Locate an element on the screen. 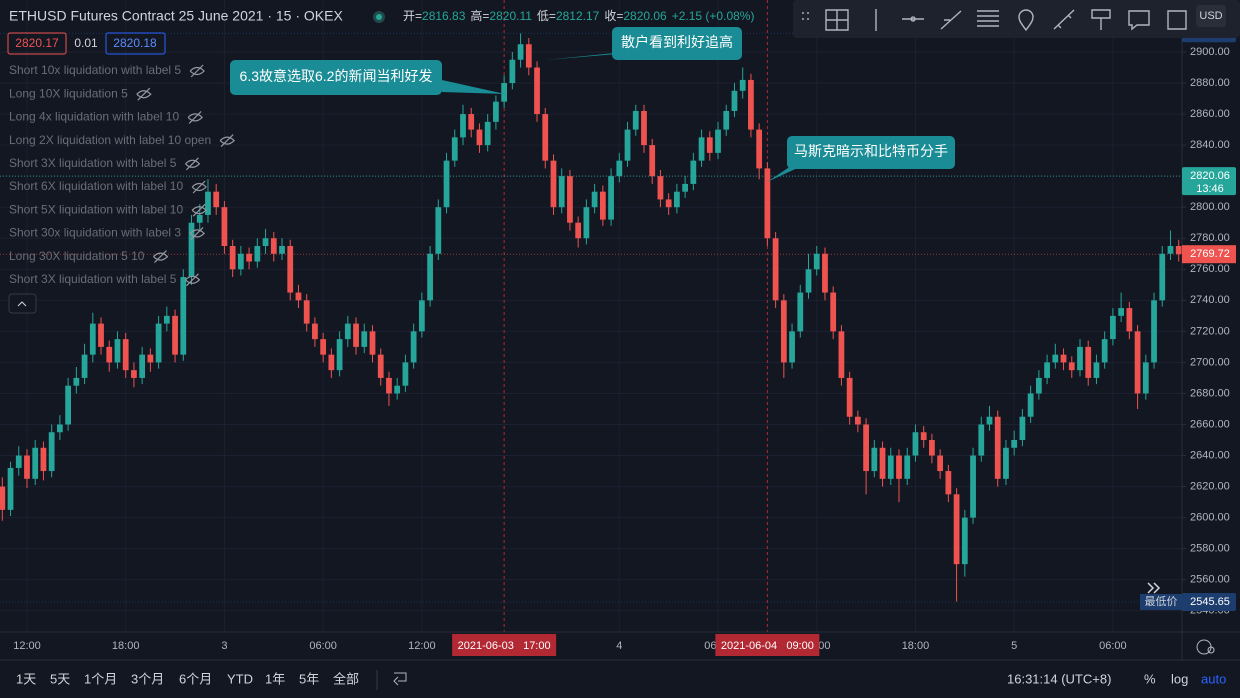 The width and height of the screenshot is (1240, 698). range-button: 1个月 is located at coordinates (100, 678).